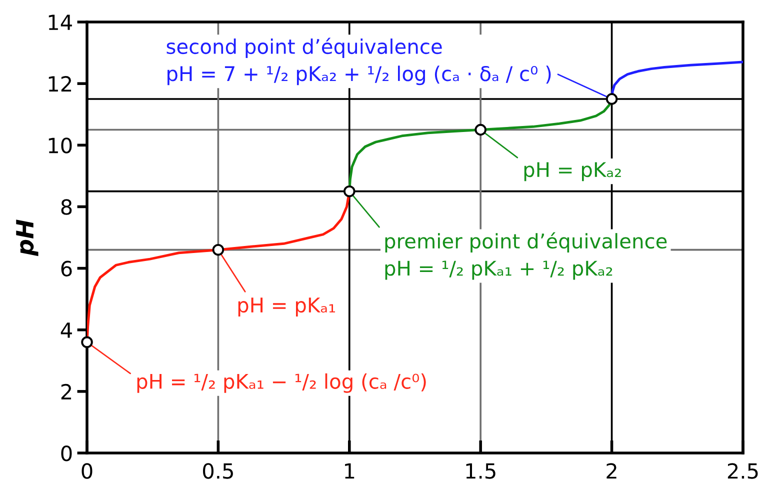  What do you see at coordinates (66, 392) in the screenshot?
I see `y-tick-label: 2` at bounding box center [66, 392].